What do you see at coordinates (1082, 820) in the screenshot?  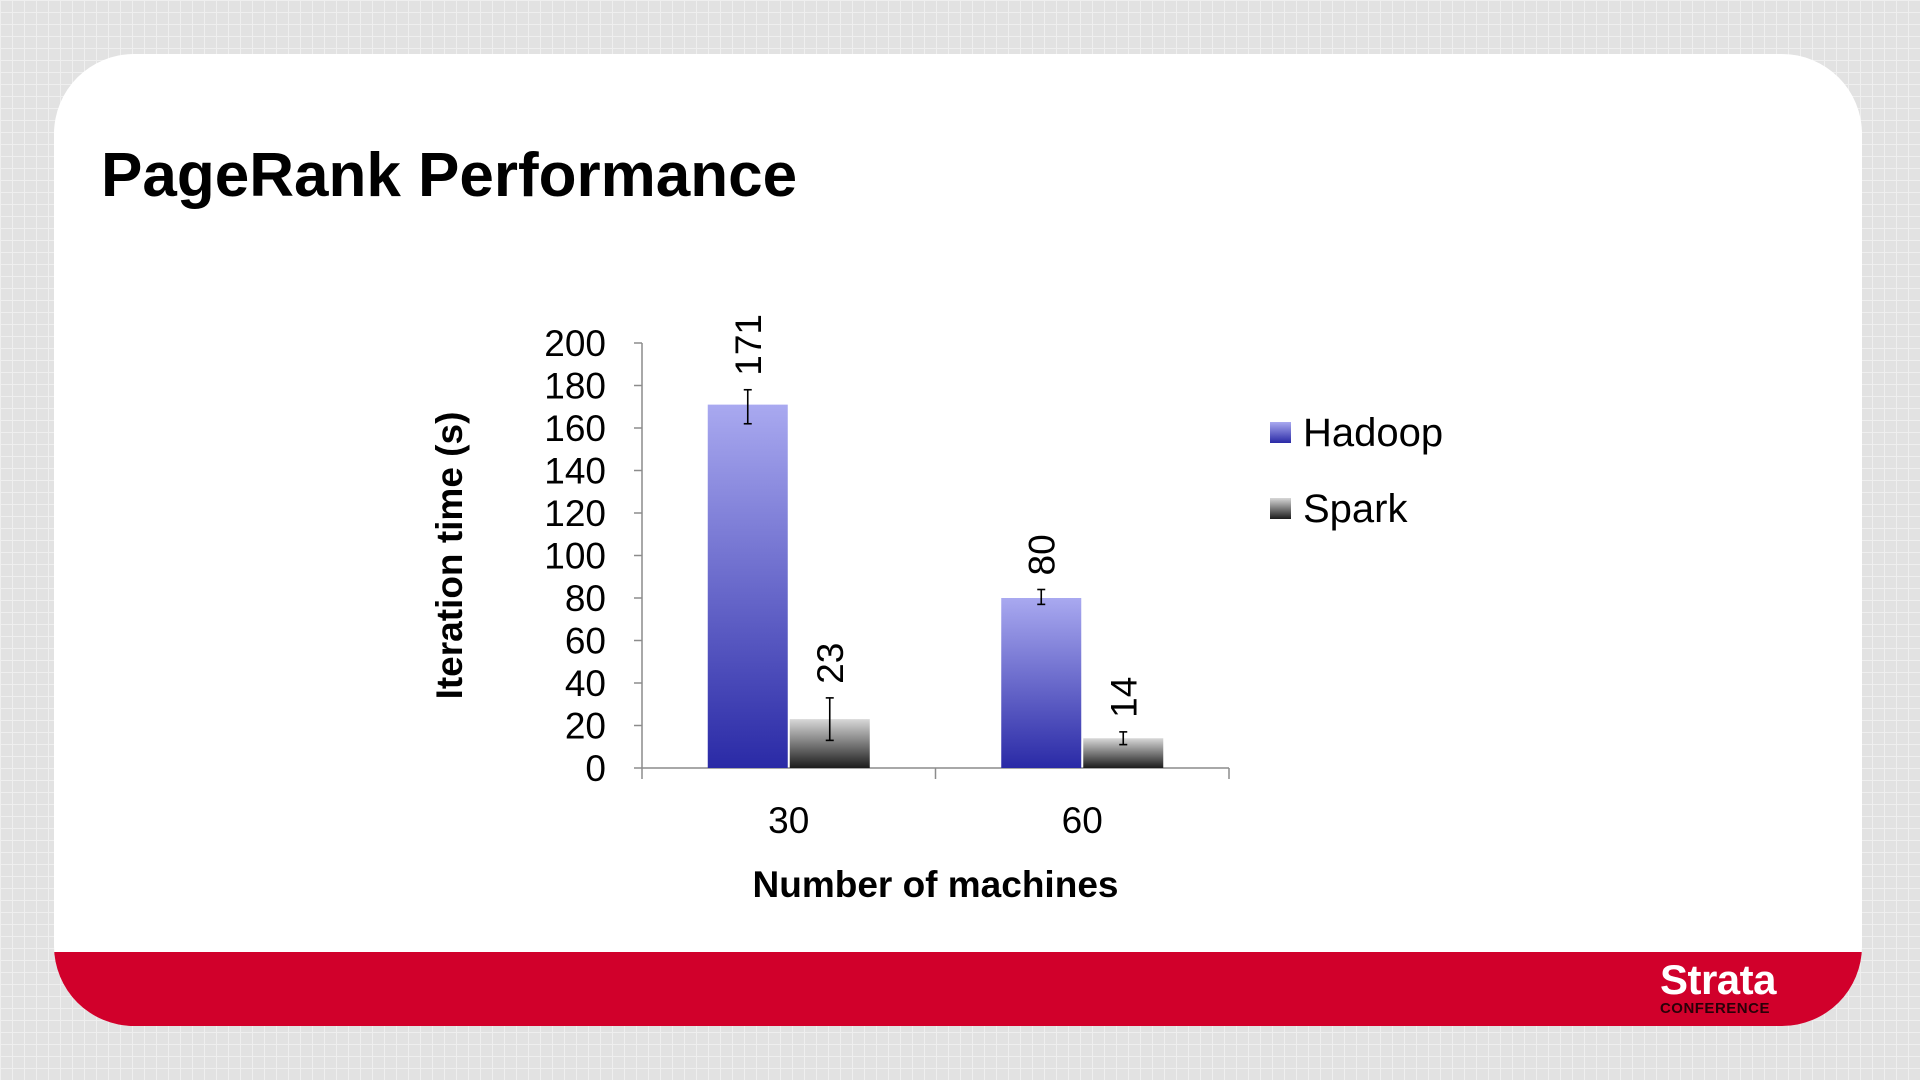 I see `x-tick-label: 60` at bounding box center [1082, 820].